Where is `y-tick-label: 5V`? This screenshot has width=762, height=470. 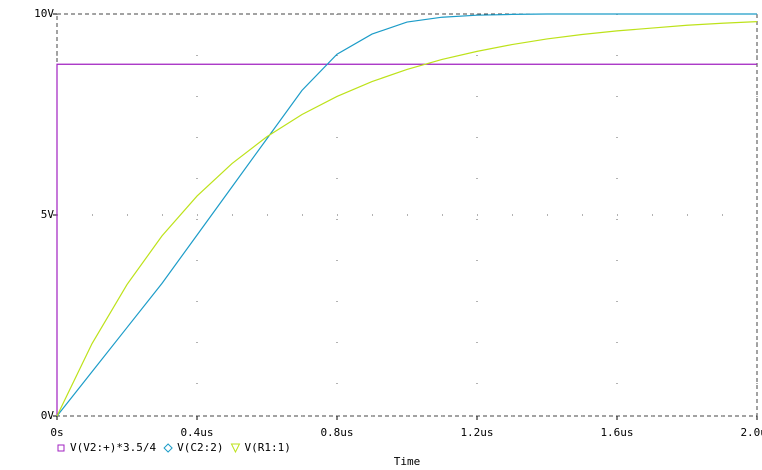
y-tick-label: 5V is located at coordinates (48, 214).